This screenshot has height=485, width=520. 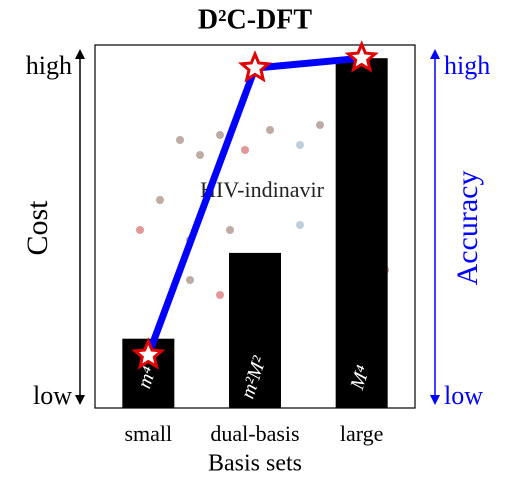 What do you see at coordinates (254, 433) in the screenshot?
I see `x-tick-label: dual-basis` at bounding box center [254, 433].